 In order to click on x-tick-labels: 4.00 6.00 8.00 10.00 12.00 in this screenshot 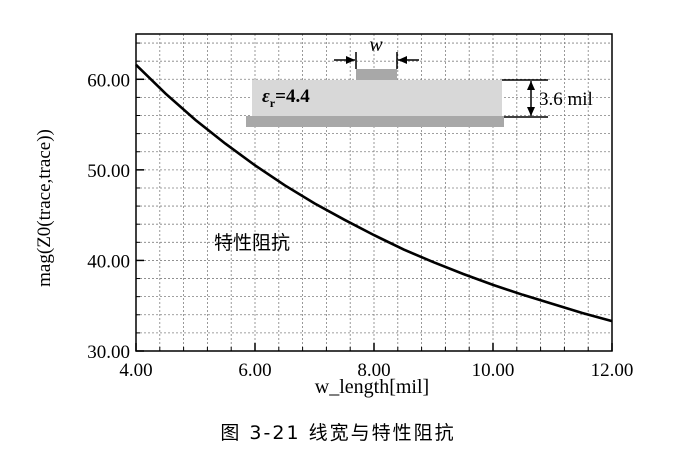, I will do `click(376, 370)`.